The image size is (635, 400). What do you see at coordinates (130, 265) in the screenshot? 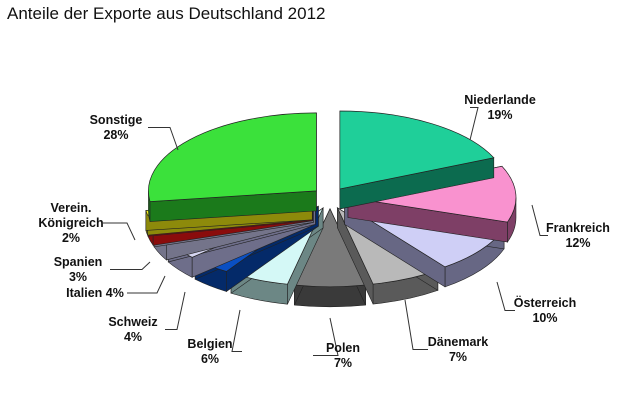
I see `leader-line-spanien` at bounding box center [130, 265].